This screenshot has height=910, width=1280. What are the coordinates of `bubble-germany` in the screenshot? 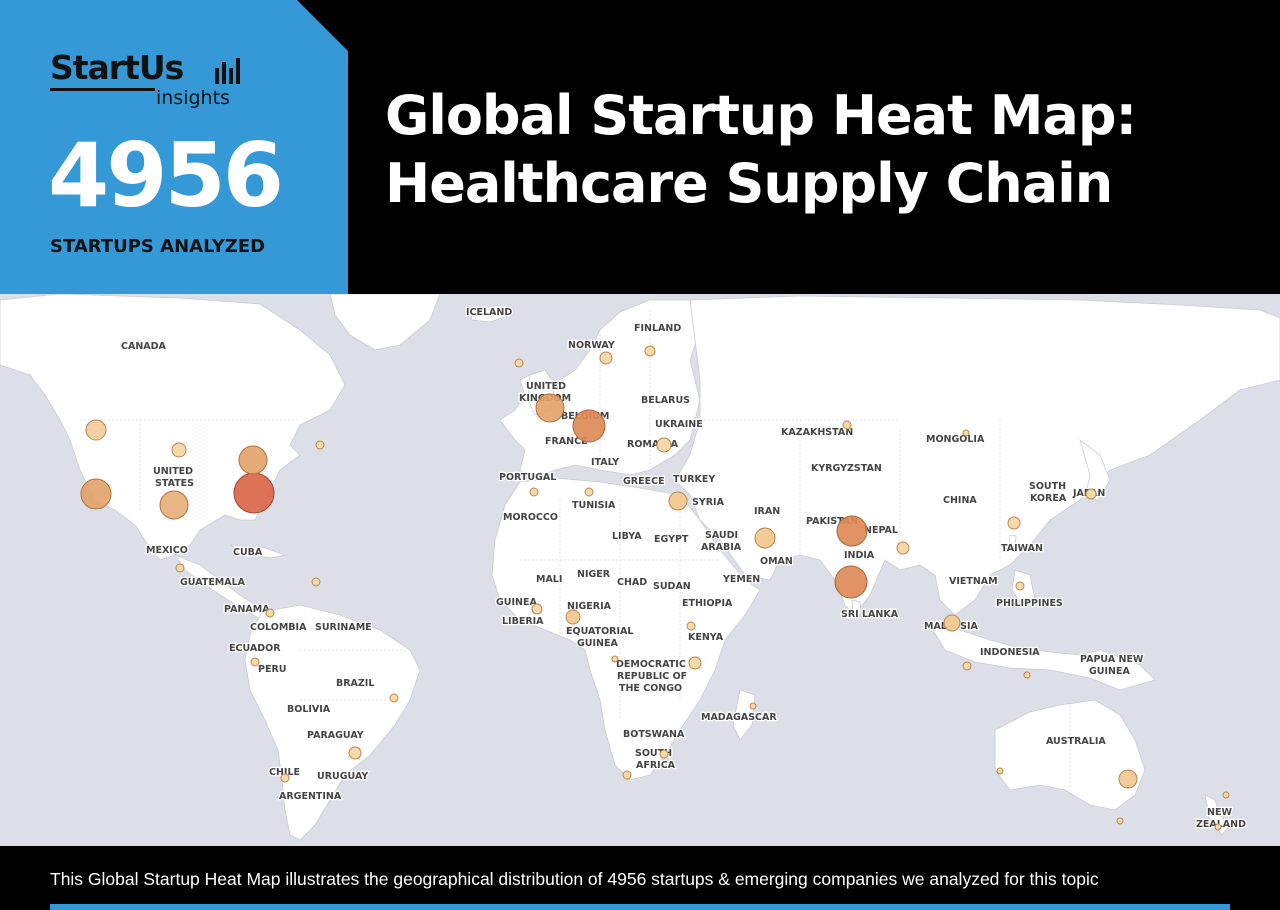 It's located at (589, 426).